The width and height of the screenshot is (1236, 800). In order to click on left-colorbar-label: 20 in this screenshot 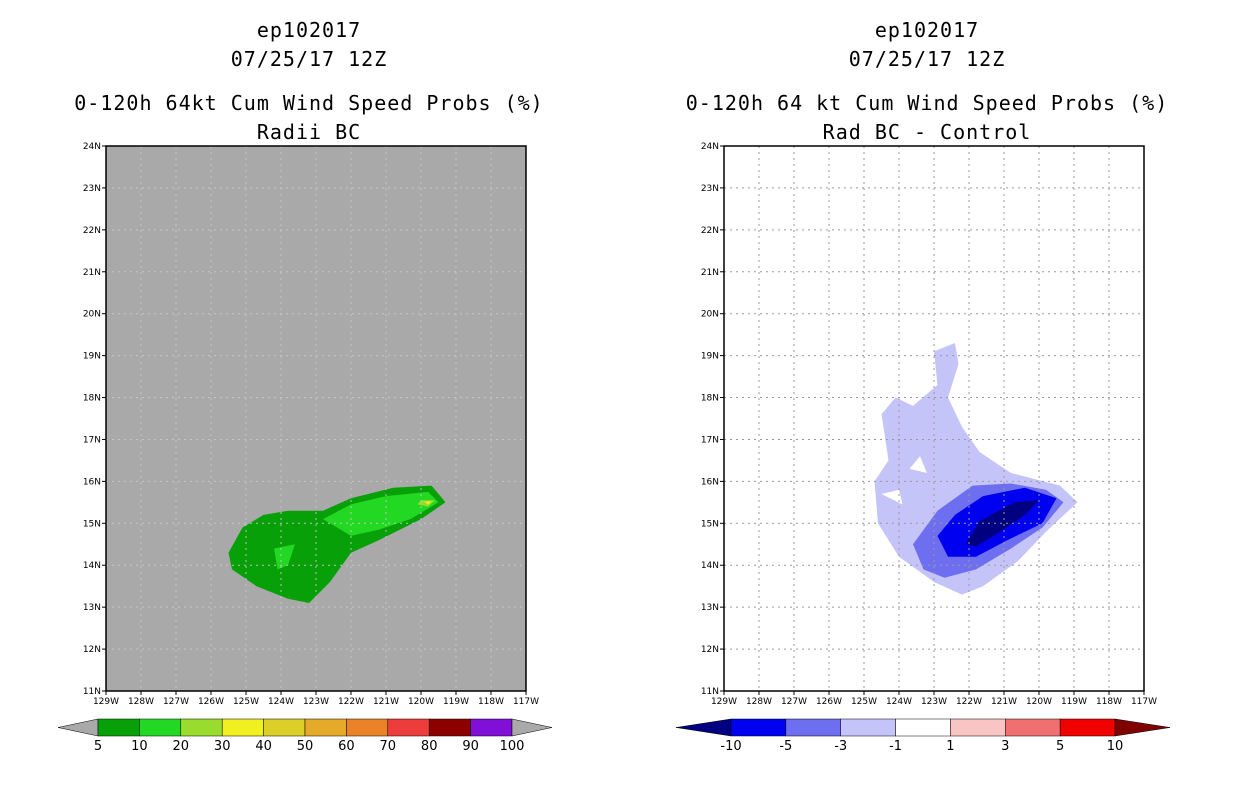, I will do `click(181, 746)`.